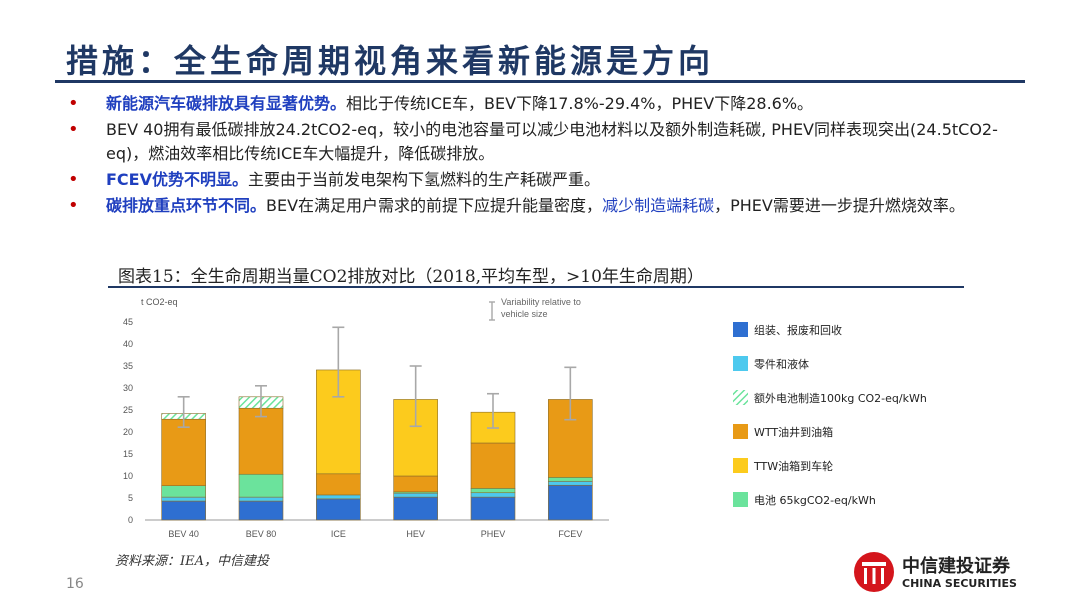  Describe the element at coordinates (226, 103) in the screenshot. I see `bullet-bold: 新能源汽车碳排放具有显著优势。` at that location.